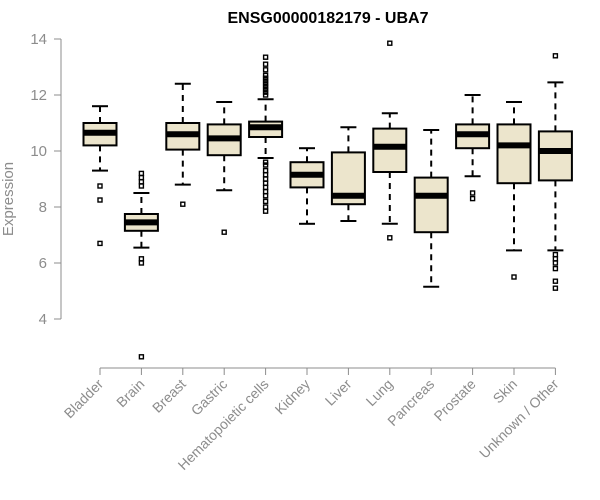 This screenshot has height=500, width=600. Describe the element at coordinates (266, 134) in the screenshot. I see `box-hematopoietic-cells` at that location.